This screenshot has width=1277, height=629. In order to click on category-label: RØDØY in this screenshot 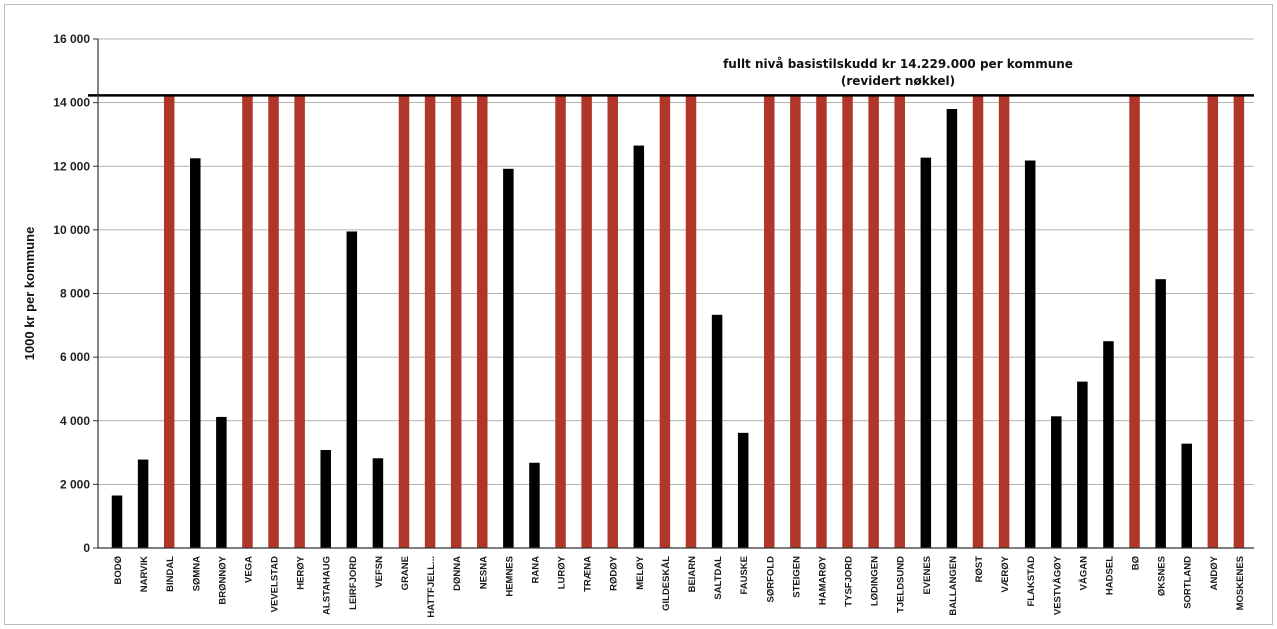, I will do `click(614, 573)`.